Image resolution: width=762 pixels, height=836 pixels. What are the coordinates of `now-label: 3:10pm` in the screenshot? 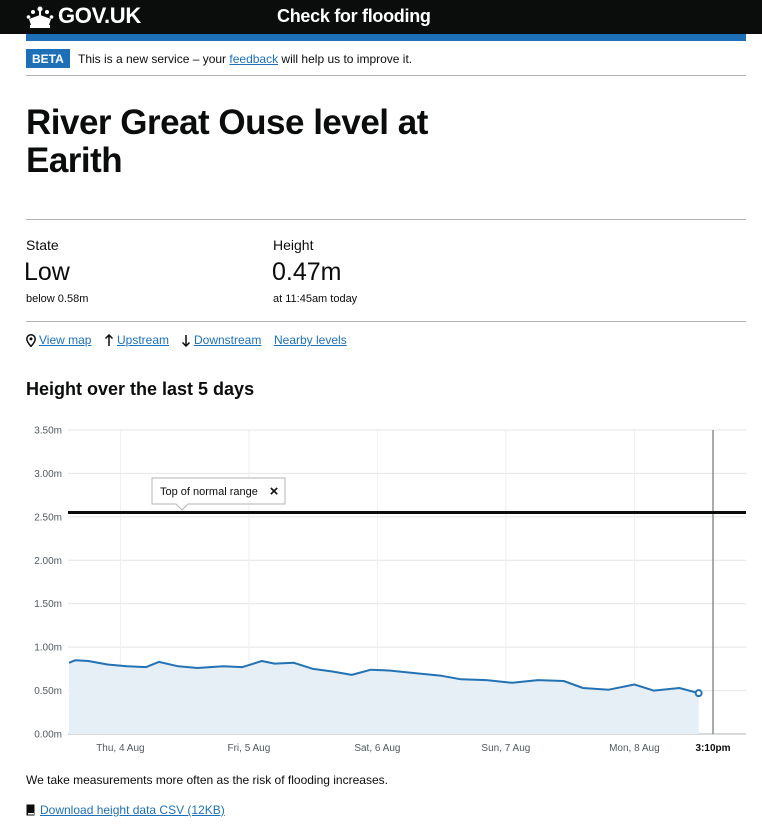 It's located at (712, 748).